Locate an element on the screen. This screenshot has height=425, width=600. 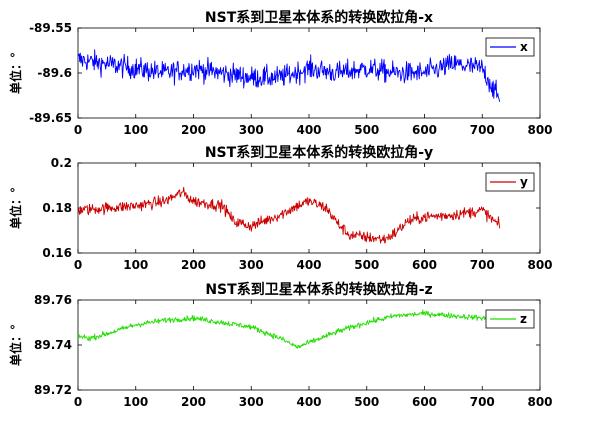
legend-label: x is located at coordinates (524, 47).